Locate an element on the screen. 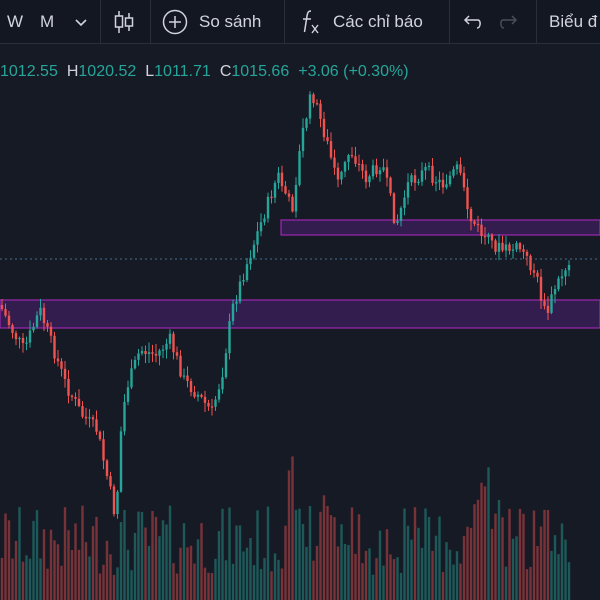 The width and height of the screenshot is (600, 600). indicators-button: Các chỉ báo is located at coordinates (361, 22).